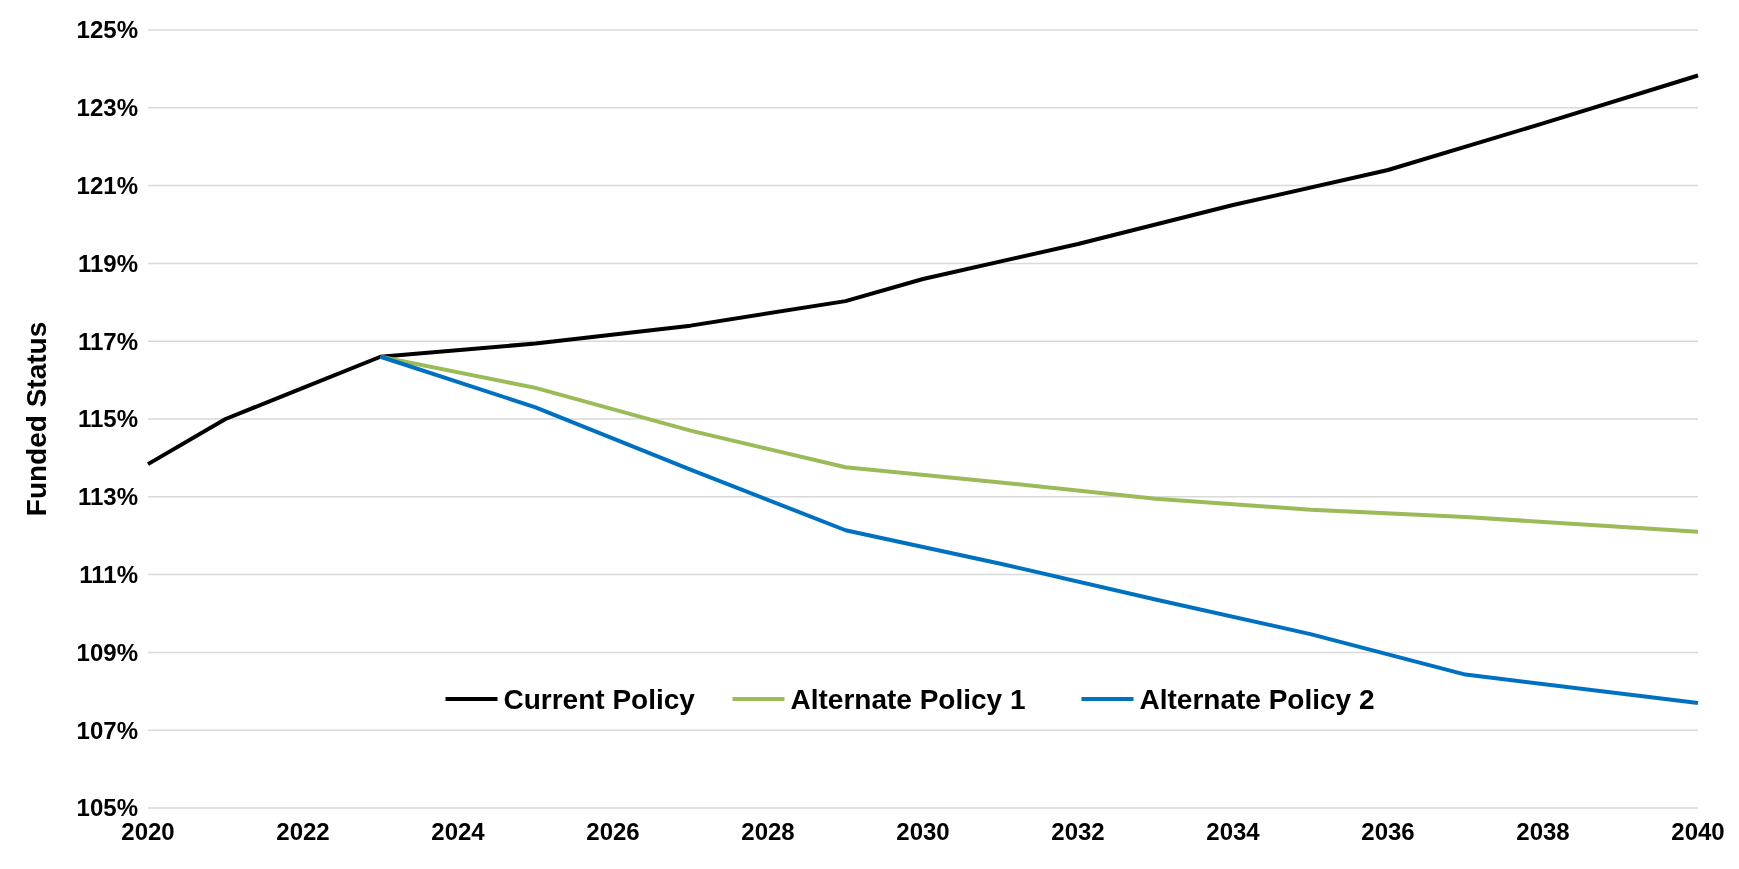  Describe the element at coordinates (107, 341) in the screenshot. I see `y-tick-label: 117%` at that location.